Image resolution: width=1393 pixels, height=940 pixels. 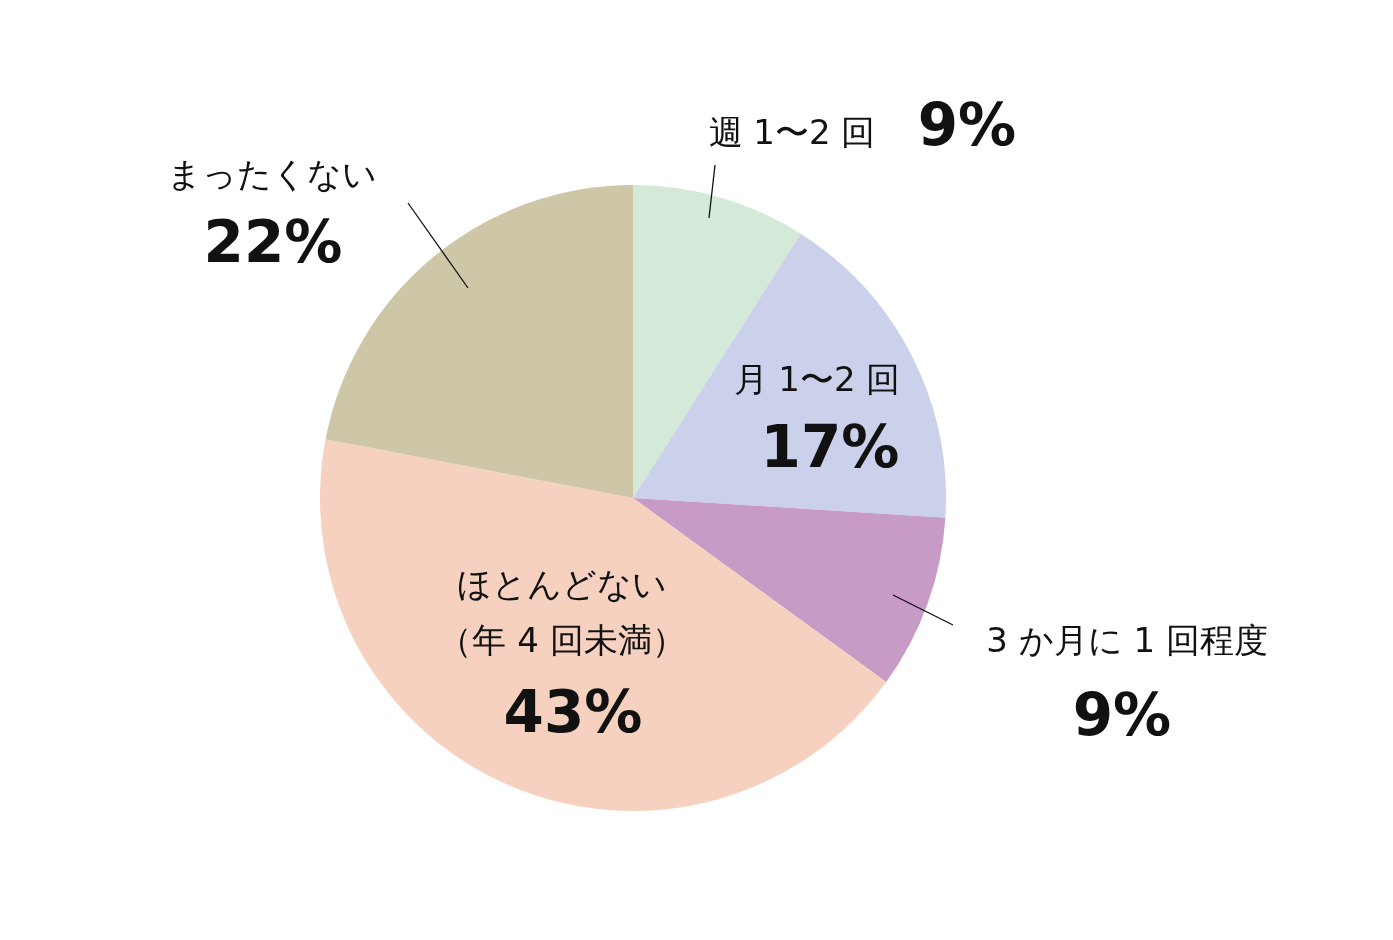 I want to click on data-label: 22%, so click(x=273, y=242).